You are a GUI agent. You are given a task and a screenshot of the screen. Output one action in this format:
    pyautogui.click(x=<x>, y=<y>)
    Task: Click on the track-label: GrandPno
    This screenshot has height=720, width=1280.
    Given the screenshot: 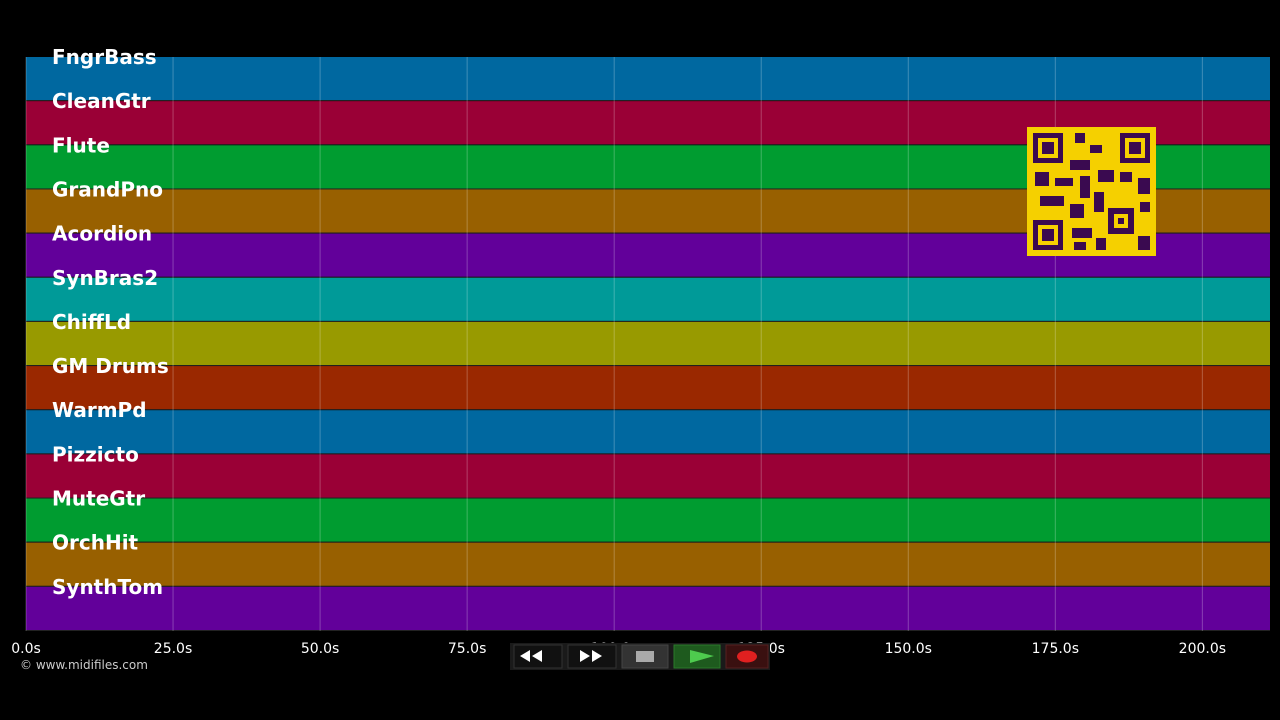 What is the action you would take?
    pyautogui.click(x=107, y=189)
    